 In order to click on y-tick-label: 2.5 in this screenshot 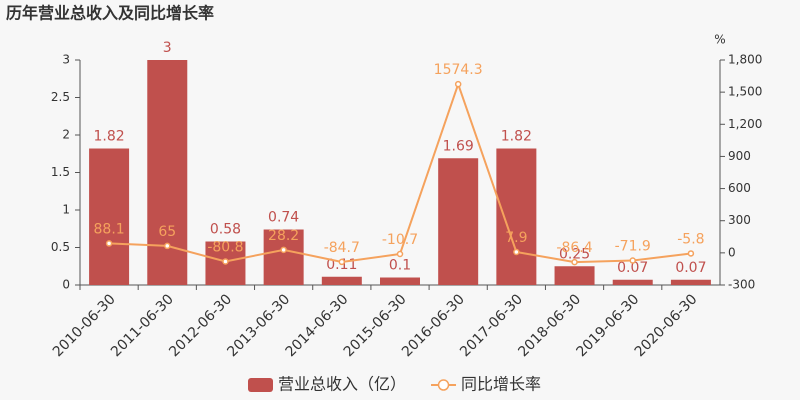, I will do `click(60, 97)`.